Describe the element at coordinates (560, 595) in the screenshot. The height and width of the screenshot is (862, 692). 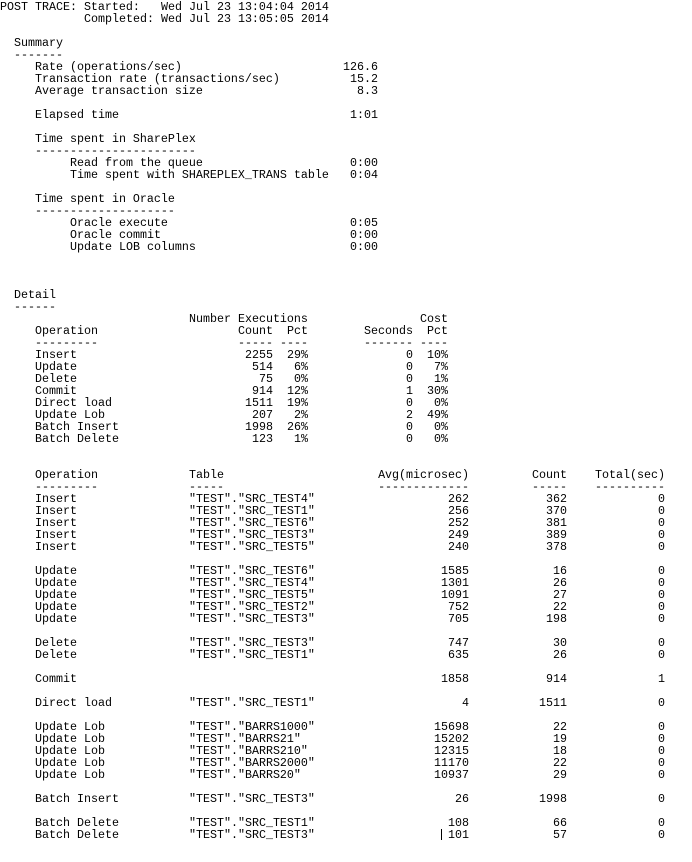
I see `stats-row-count: 27` at that location.